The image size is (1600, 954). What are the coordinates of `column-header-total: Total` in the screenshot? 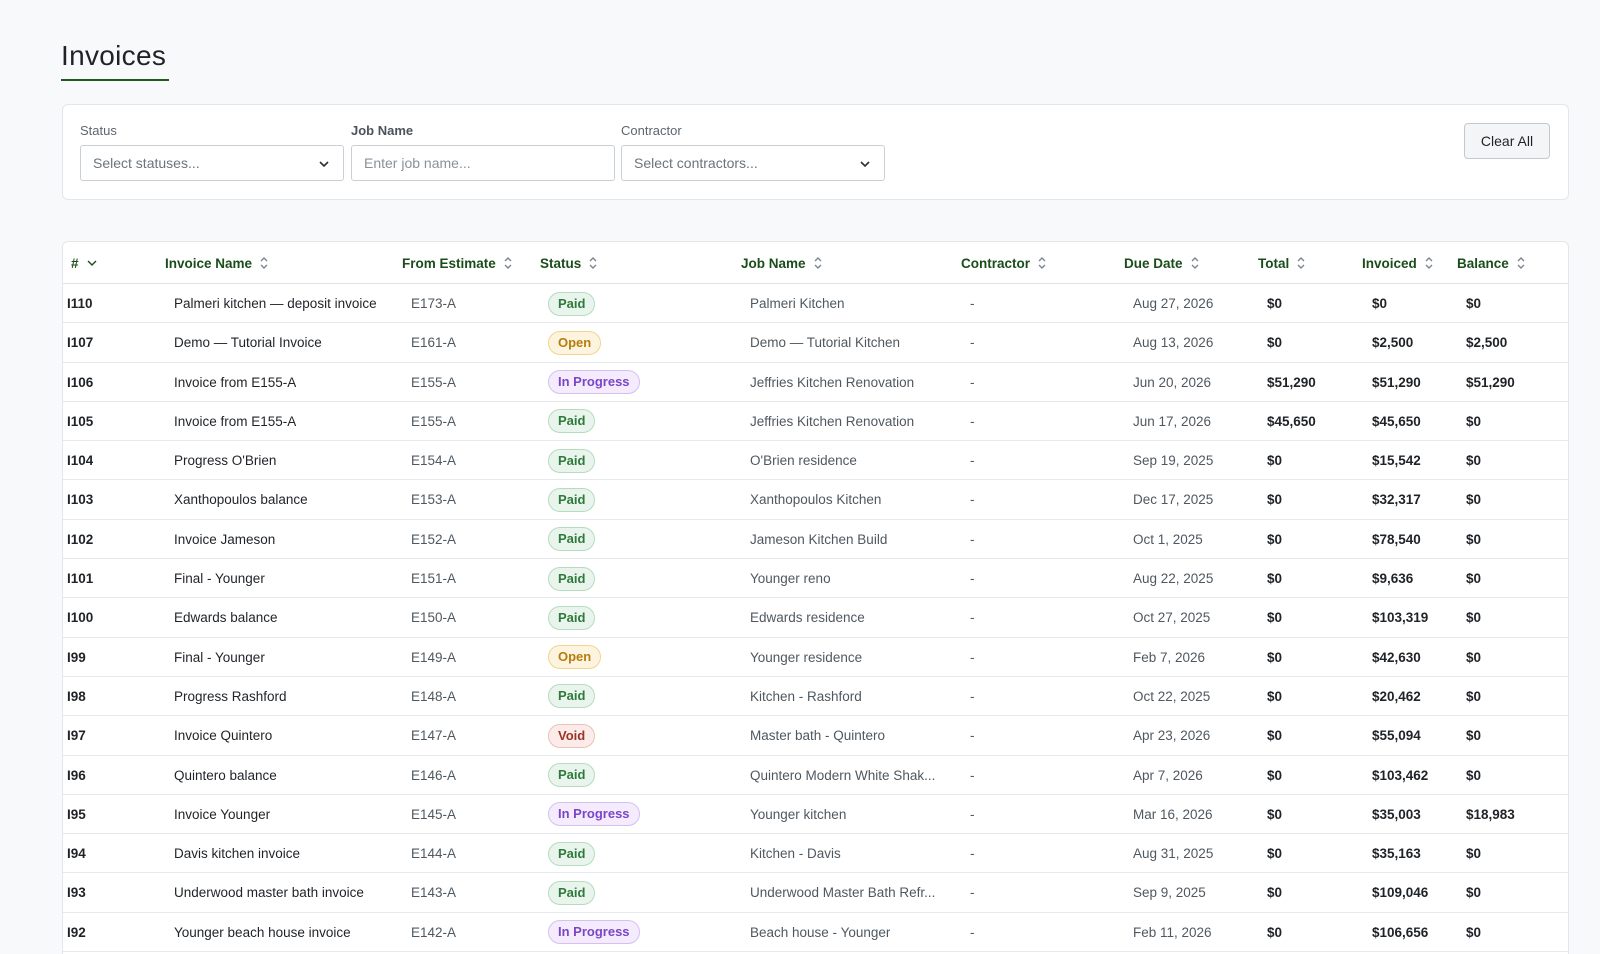 It's located at (1282, 263).